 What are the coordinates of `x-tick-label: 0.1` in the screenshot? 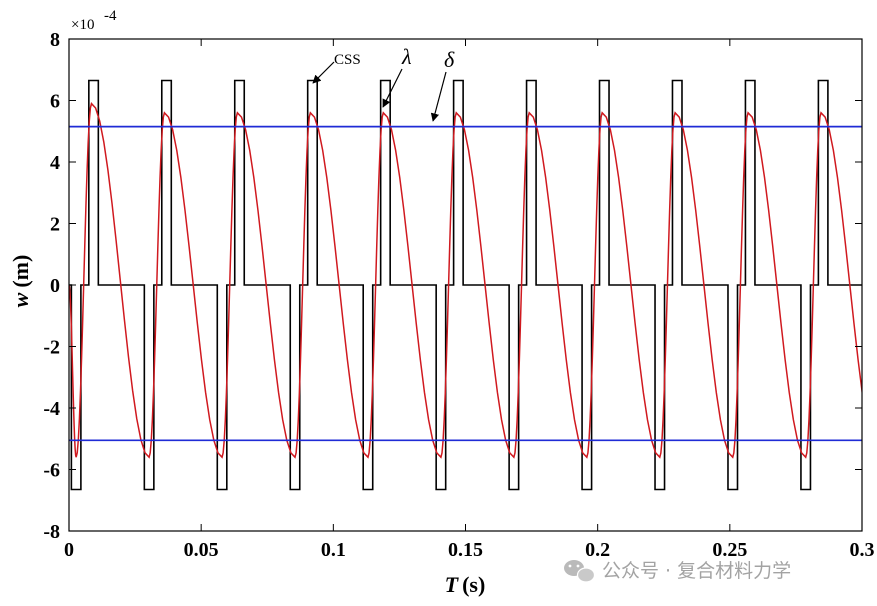 It's located at (333, 550).